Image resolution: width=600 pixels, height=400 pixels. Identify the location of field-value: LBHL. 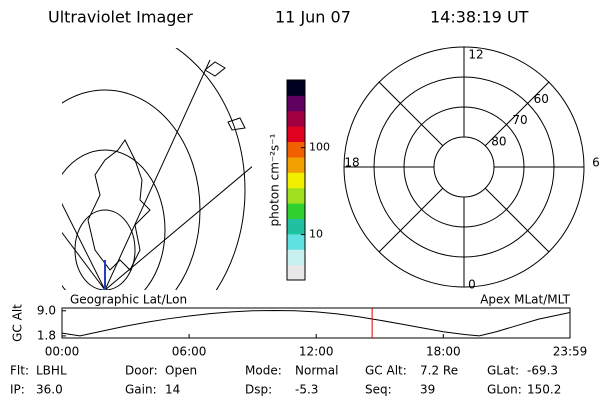
(51, 371).